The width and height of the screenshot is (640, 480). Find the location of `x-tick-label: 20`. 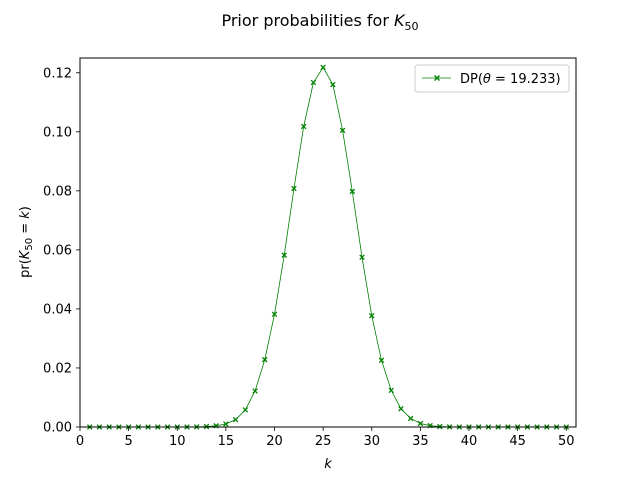

x-tick-label: 20 is located at coordinates (274, 441).